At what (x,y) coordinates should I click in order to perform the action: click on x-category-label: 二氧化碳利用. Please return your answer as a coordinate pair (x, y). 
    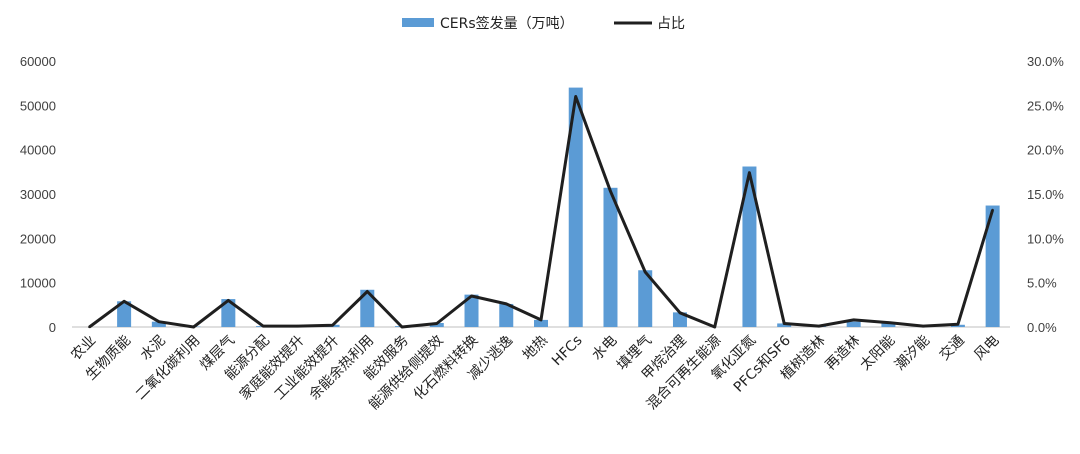
    Looking at the image, I should click on (168, 368).